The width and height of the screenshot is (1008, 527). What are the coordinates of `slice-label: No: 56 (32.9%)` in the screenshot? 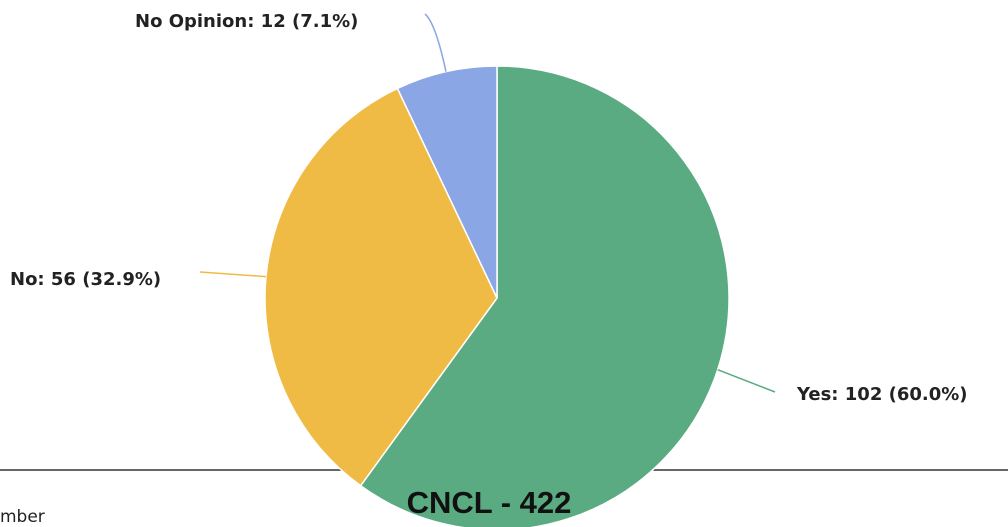 It's located at (85, 279).